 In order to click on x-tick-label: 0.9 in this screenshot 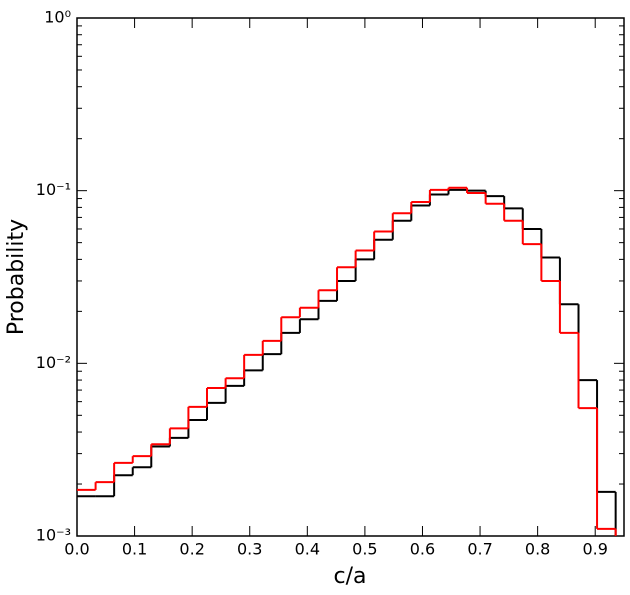, I will do `click(594, 549)`.